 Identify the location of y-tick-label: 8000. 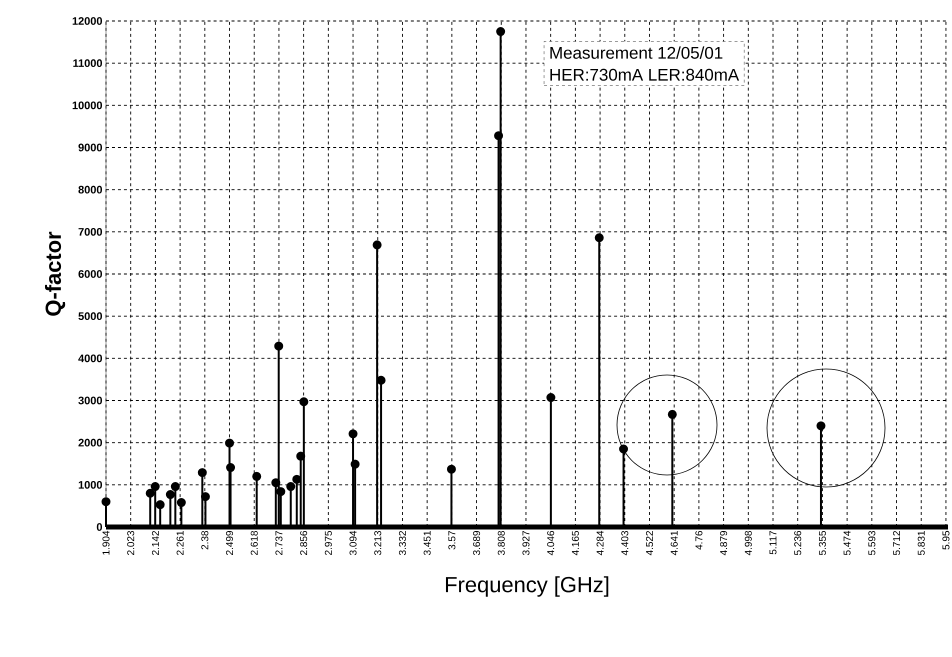
(90, 190).